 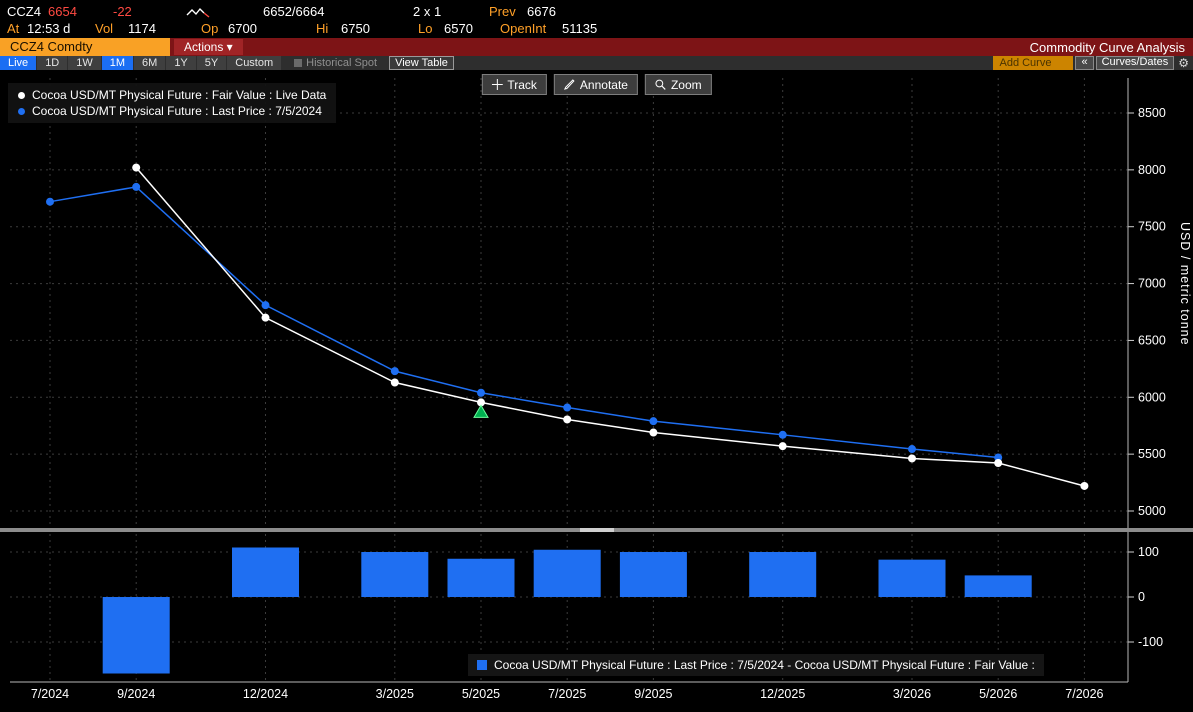 I want to click on historical-spot-toggle: Historical Spot, so click(x=335, y=63).